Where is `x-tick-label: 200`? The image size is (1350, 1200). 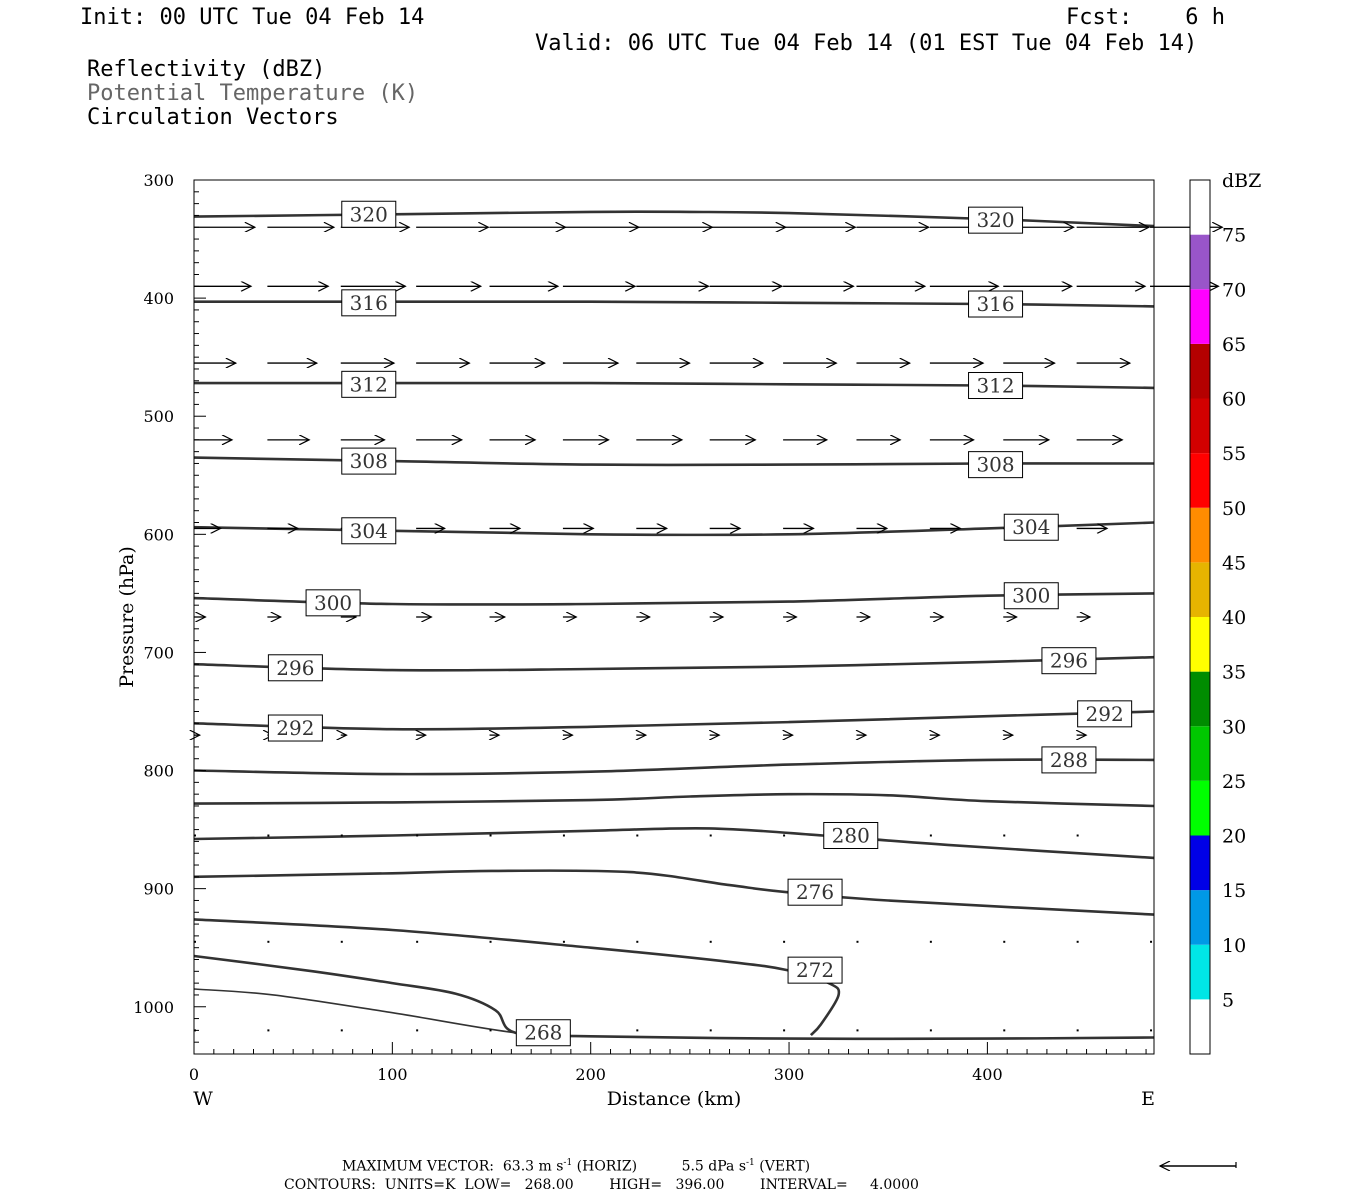 x-tick-label: 200 is located at coordinates (590, 1074).